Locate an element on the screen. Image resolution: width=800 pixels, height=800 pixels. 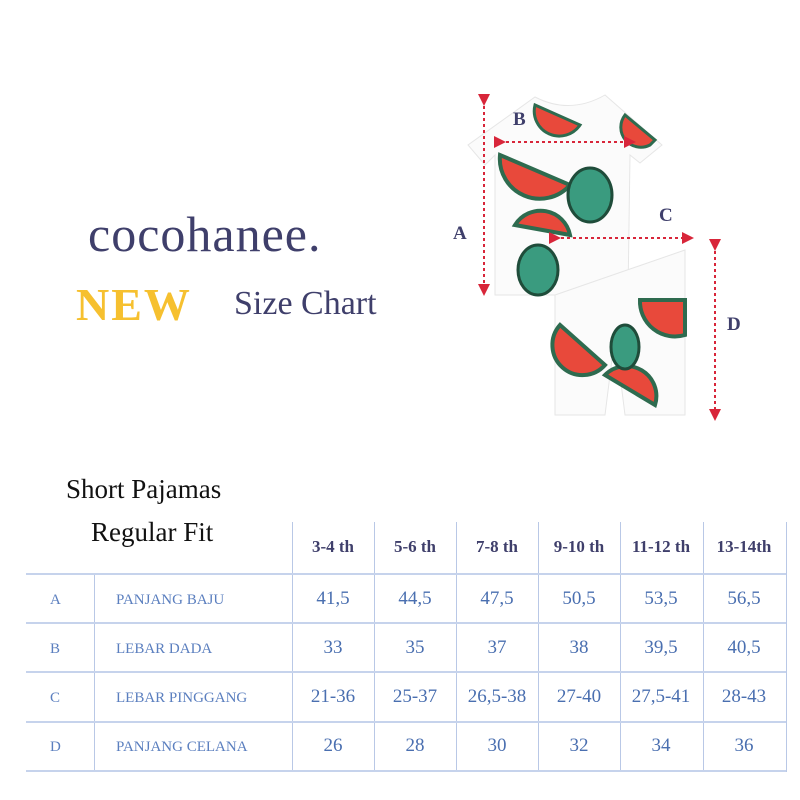
table-cell: 25-37 is located at coordinates (415, 696).